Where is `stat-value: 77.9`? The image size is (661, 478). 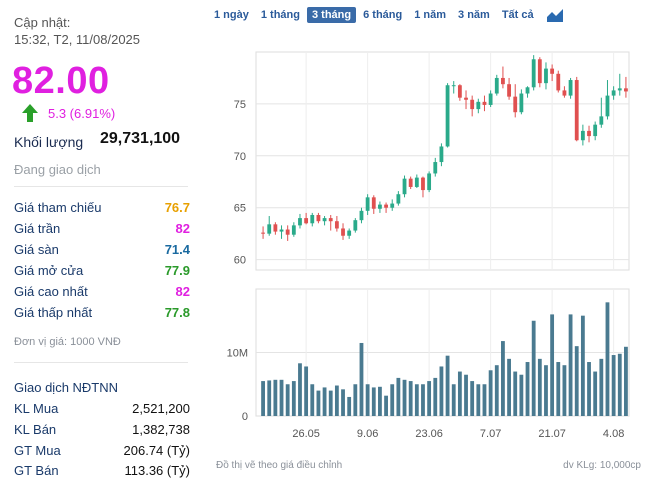 stat-value: 77.9 is located at coordinates (177, 270).